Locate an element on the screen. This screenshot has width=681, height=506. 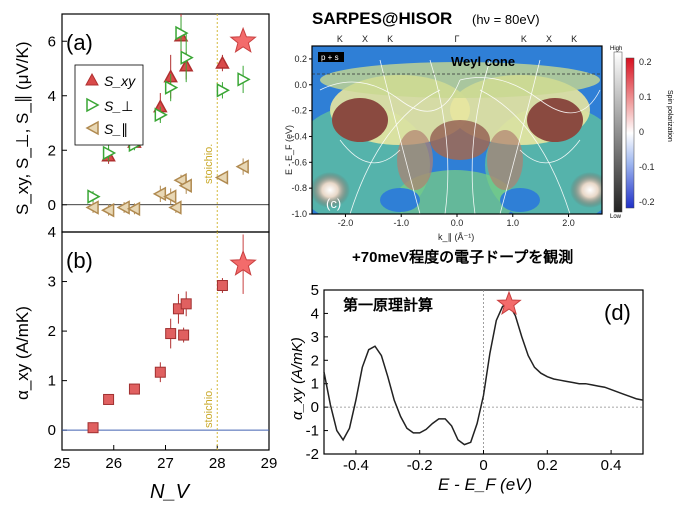
heatmap-mid-right is located at coordinates (505, 160).